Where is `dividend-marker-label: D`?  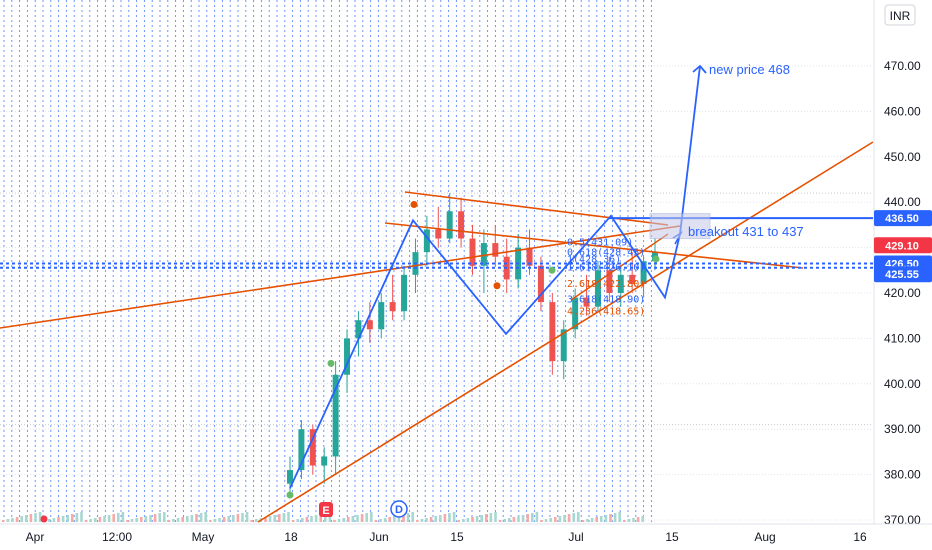
dividend-marker-label: D is located at coordinates (399, 510).